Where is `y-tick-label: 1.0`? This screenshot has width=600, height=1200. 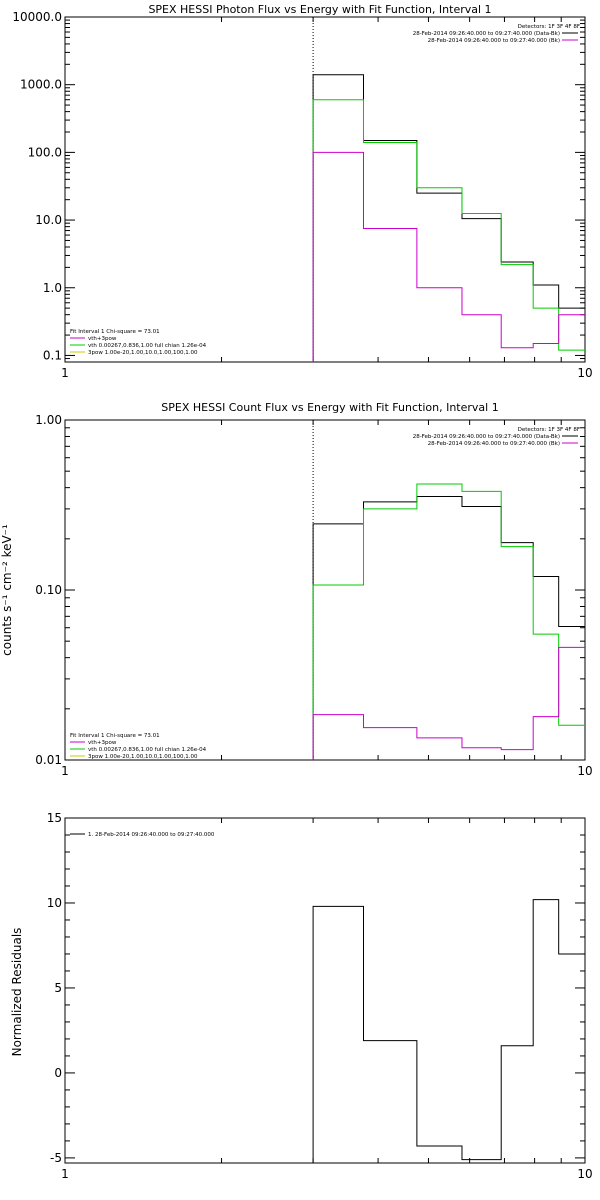
y-tick-label: 1.0 is located at coordinates (52, 288).